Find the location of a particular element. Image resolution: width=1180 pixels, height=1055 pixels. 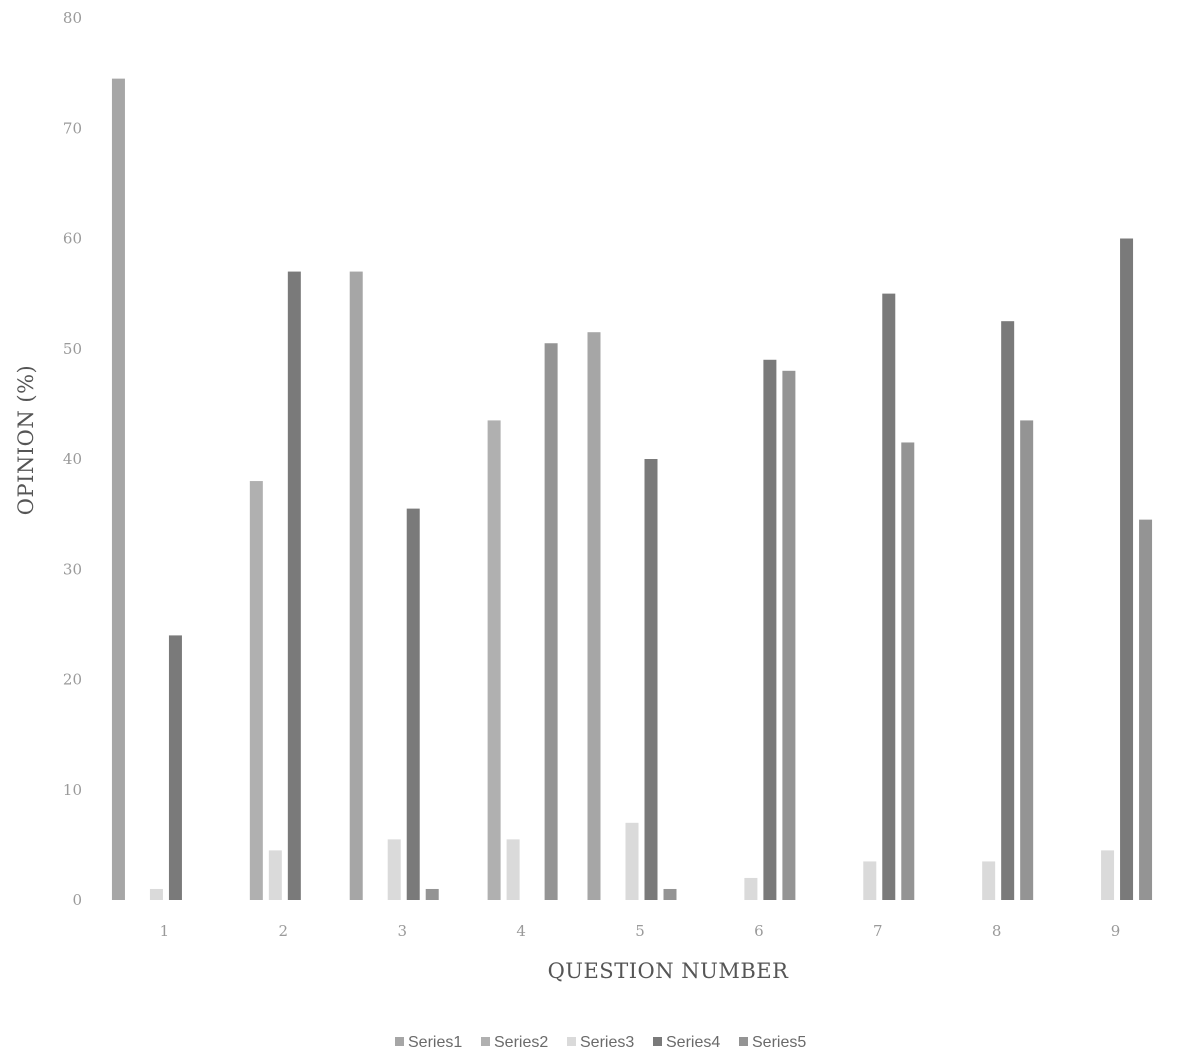

x-axis-ticks: 1 2 3 4 5 6 7 8 9 is located at coordinates (640, 931).